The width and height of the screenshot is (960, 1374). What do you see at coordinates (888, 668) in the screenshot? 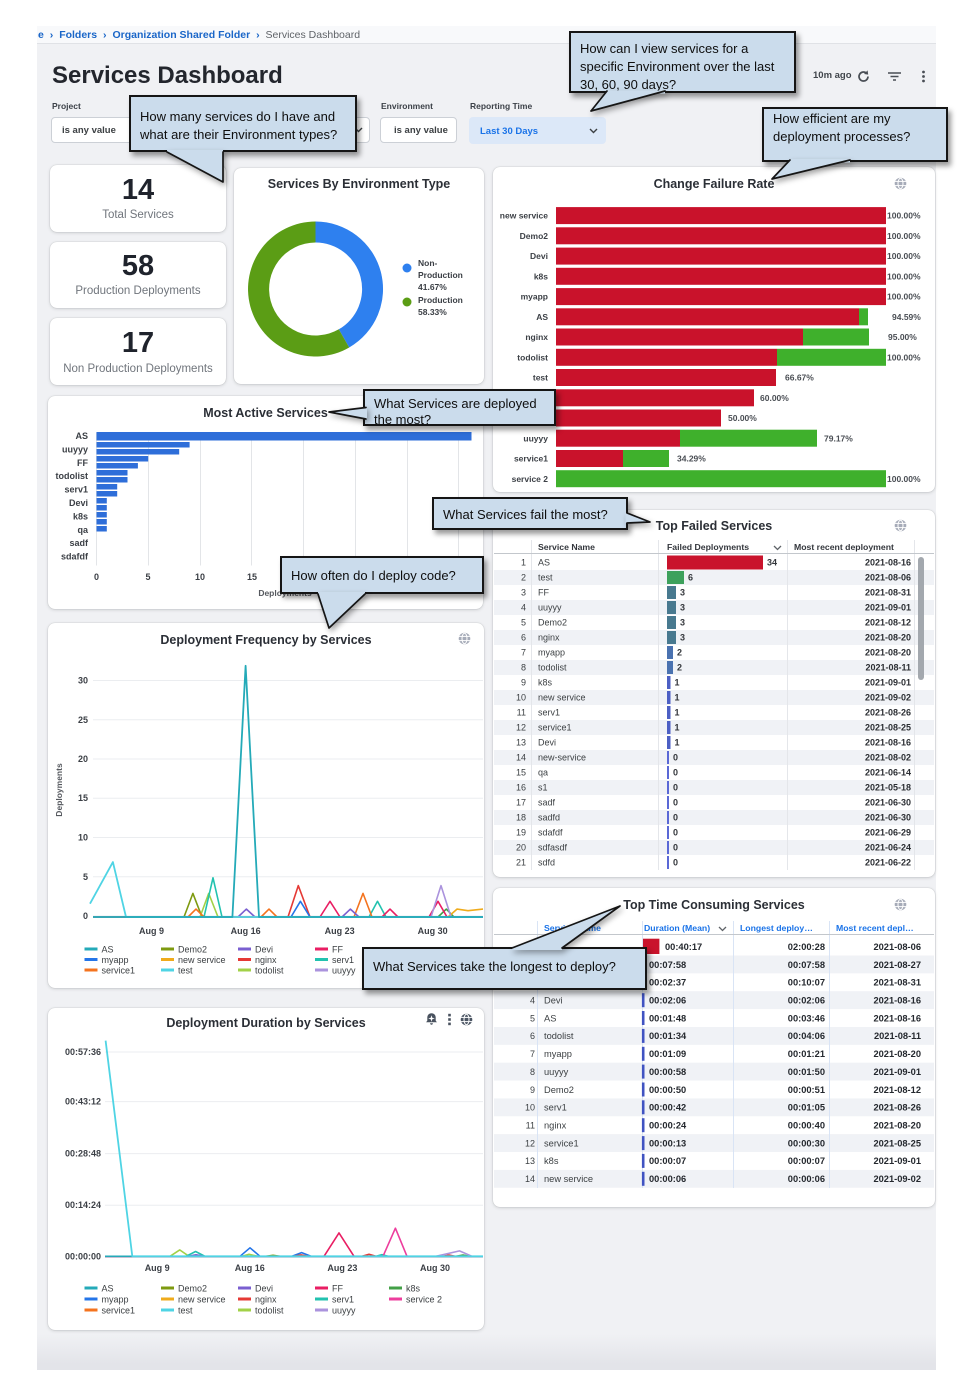
I see `svg-text: 2021-08-11` at bounding box center [888, 668].